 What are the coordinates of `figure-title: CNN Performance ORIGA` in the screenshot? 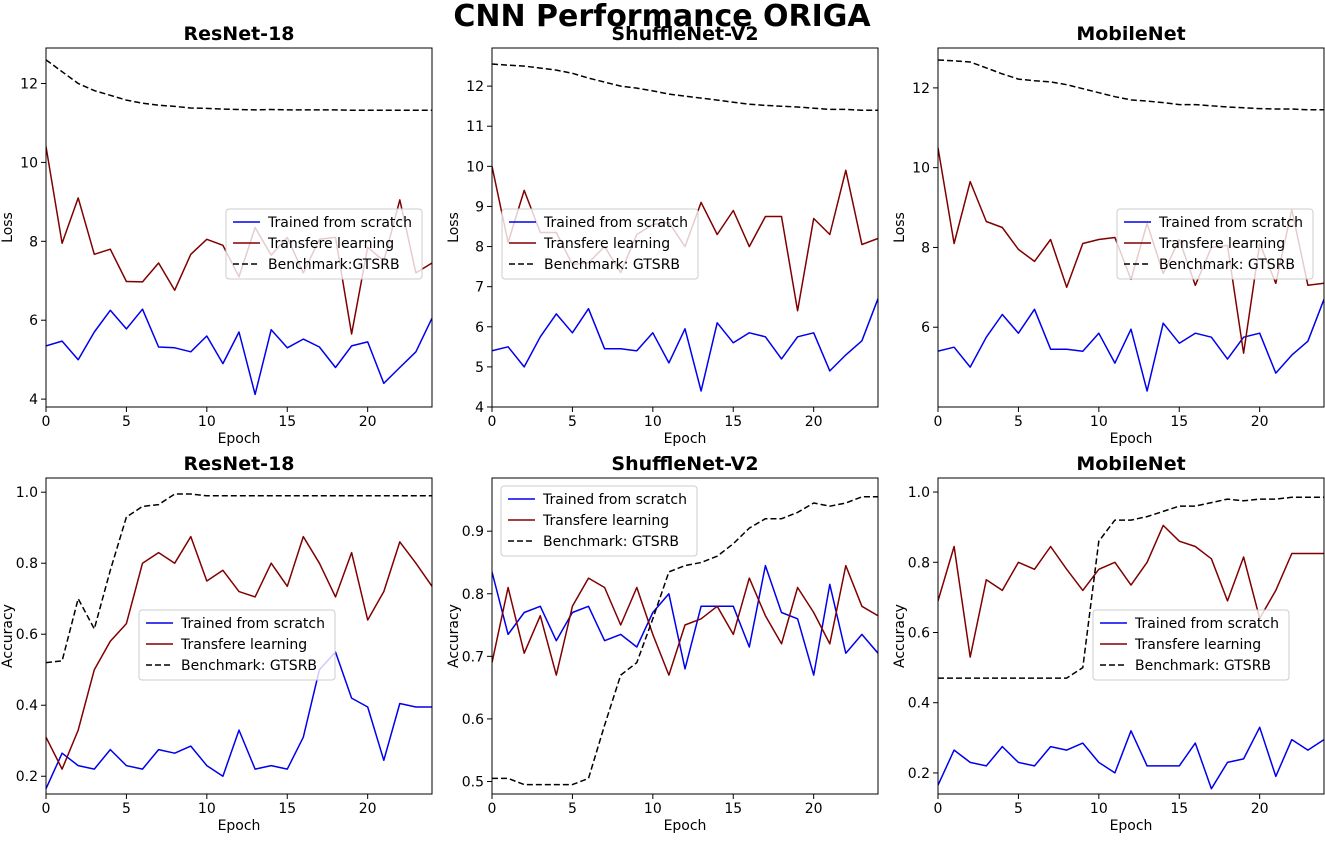 It's located at (662, 17).